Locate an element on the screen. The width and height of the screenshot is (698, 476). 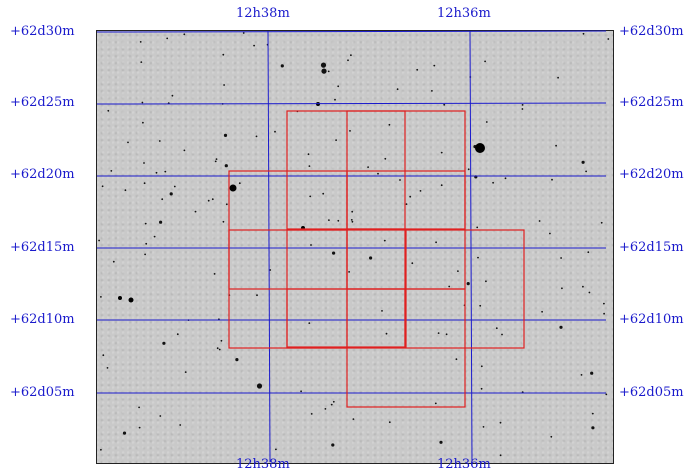
ra-label-bottom-1238: 12h38m is located at coordinates (263, 464).